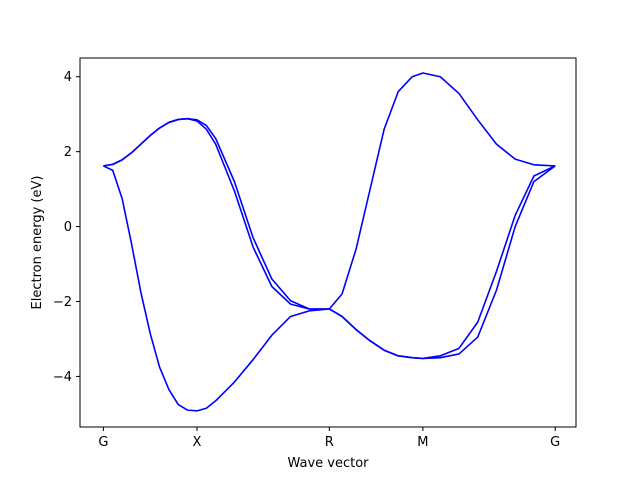 This screenshot has height=480, width=640. I want to click on x-tick-label: M, so click(422, 442).